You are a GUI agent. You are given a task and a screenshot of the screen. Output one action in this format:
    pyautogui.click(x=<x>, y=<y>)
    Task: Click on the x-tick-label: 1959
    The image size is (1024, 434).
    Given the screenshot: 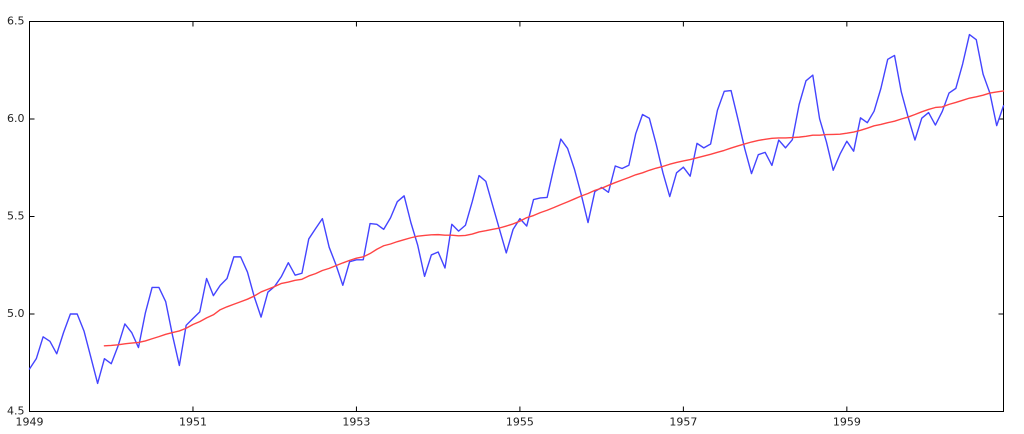 What is the action you would take?
    pyautogui.click(x=847, y=422)
    